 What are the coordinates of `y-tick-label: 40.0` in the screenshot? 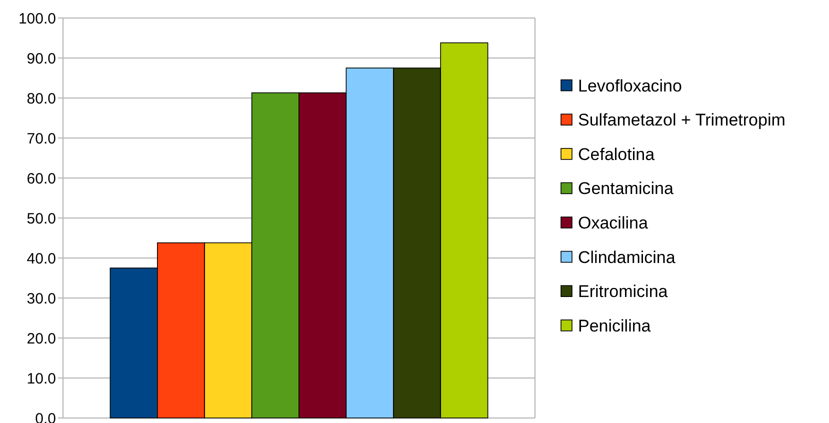 It's located at (41, 259).